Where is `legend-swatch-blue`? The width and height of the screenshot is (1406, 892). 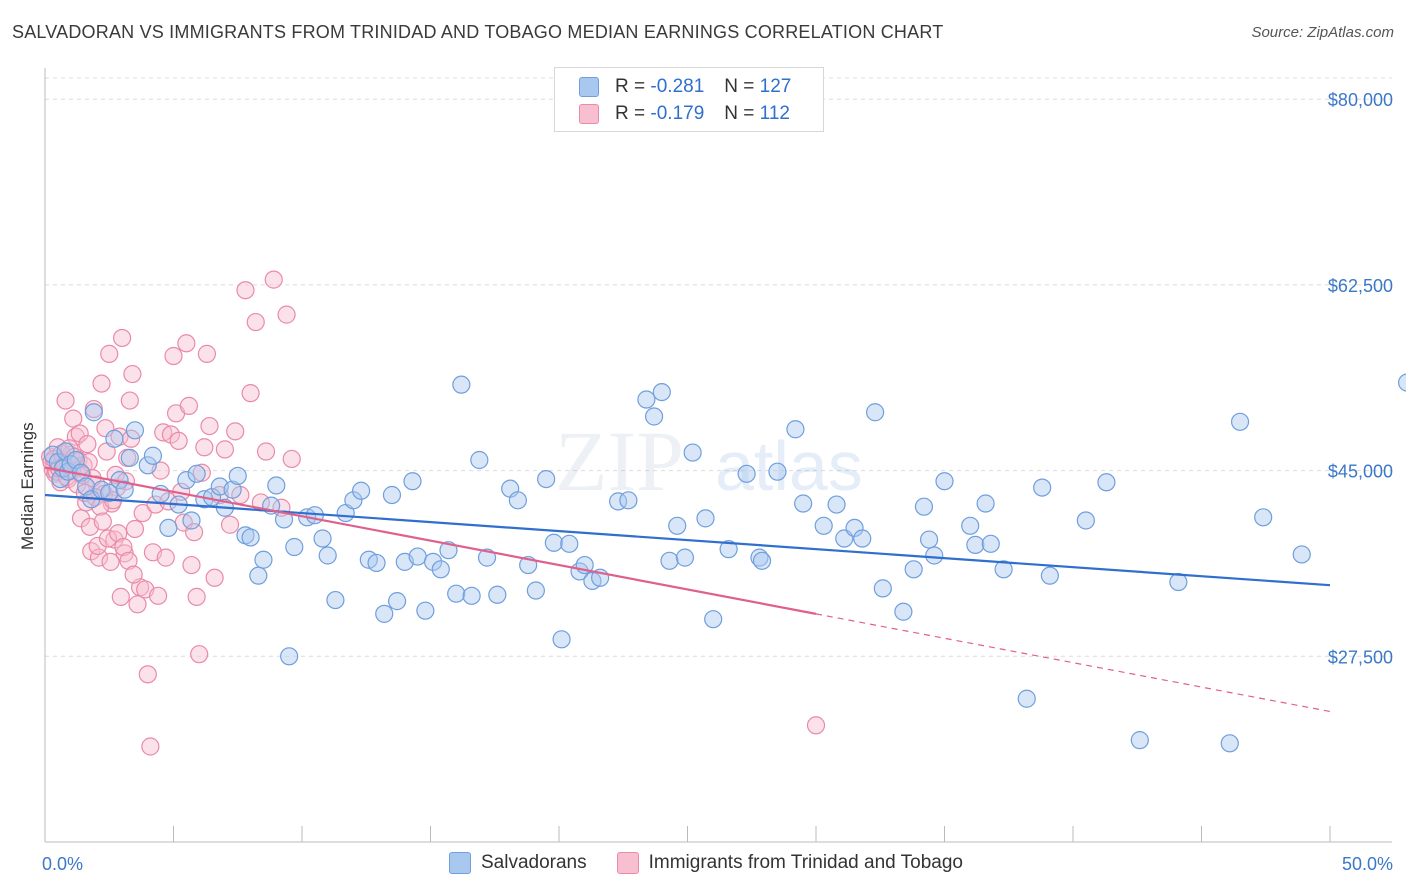 legend-swatch-blue is located at coordinates (589, 87).